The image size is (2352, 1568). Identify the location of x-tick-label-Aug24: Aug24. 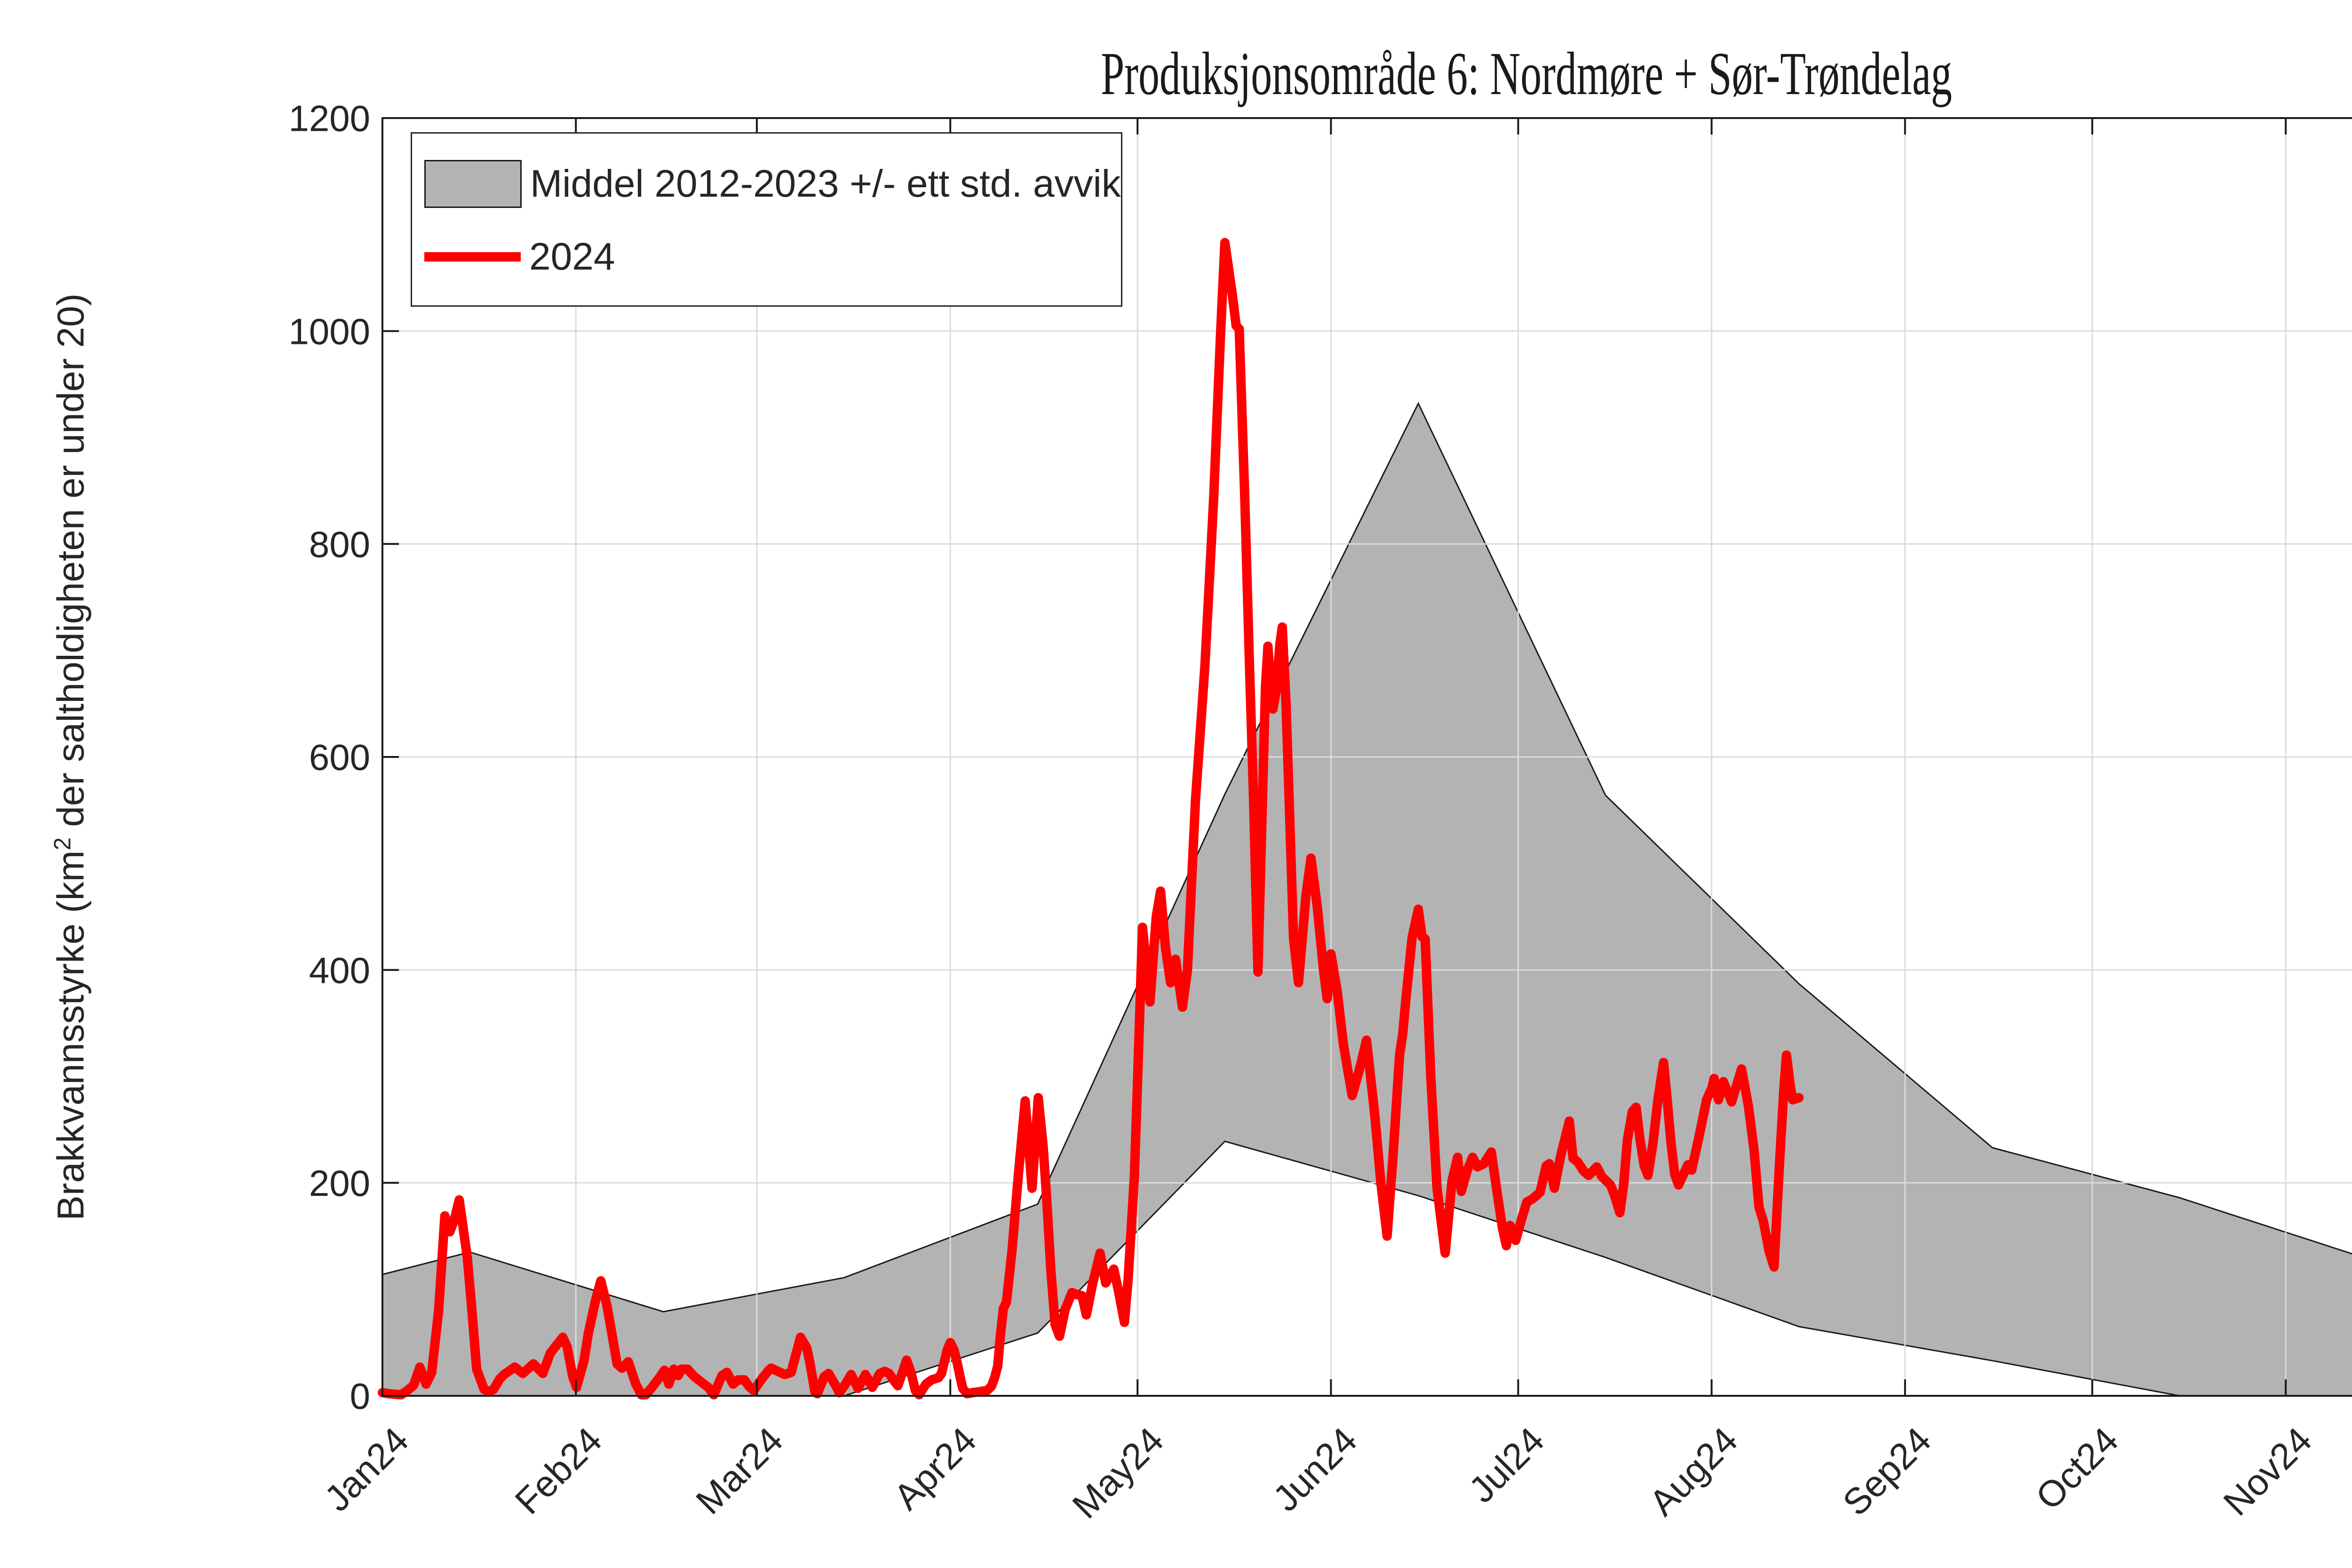
(1693, 1471).